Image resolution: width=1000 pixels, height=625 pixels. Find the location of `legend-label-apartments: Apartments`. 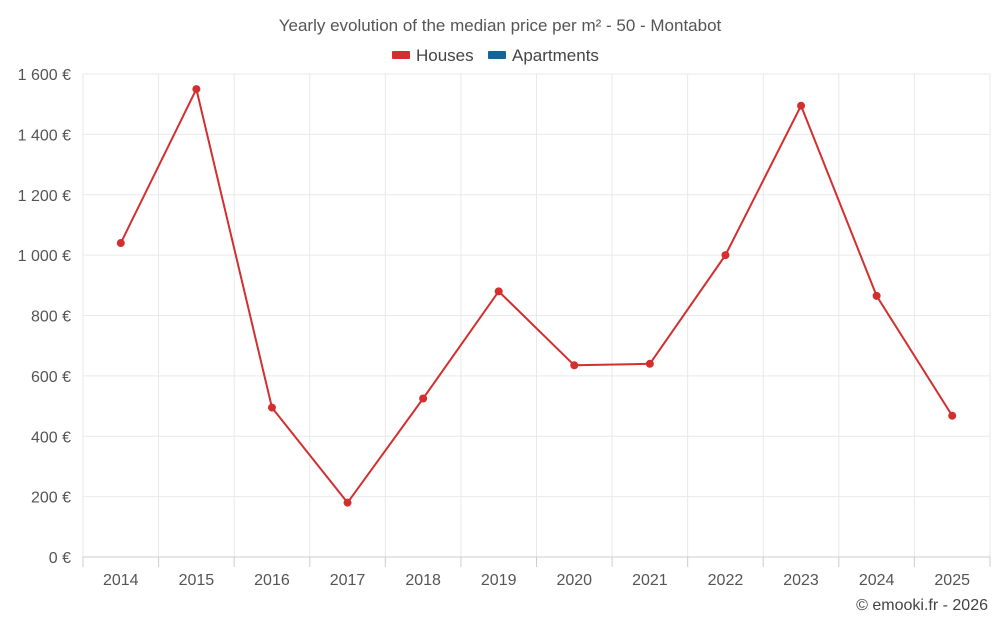

legend-label-apartments: Apartments is located at coordinates (555, 55).